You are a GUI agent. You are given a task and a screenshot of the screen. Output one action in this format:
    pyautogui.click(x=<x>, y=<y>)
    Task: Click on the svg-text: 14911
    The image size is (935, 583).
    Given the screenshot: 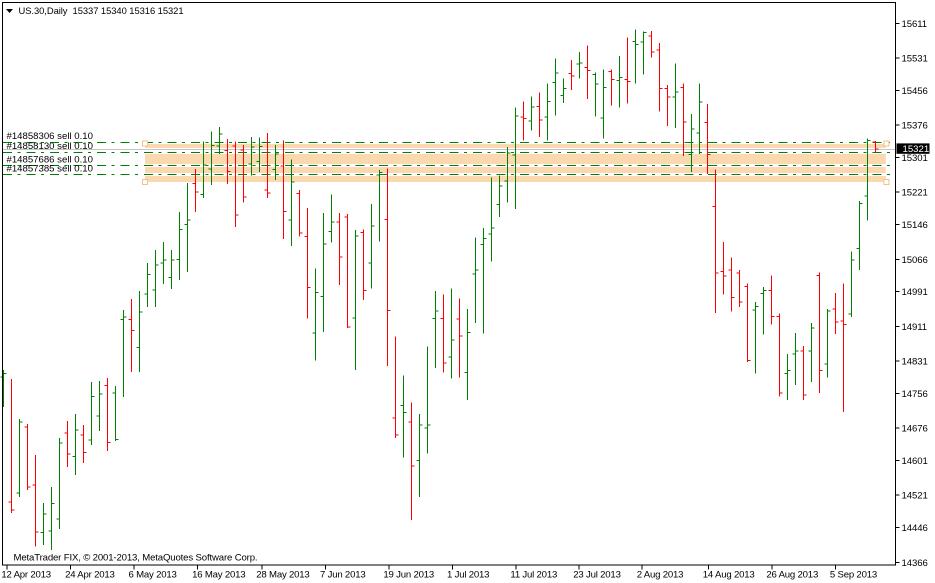 What is the action you would take?
    pyautogui.click(x=914, y=327)
    